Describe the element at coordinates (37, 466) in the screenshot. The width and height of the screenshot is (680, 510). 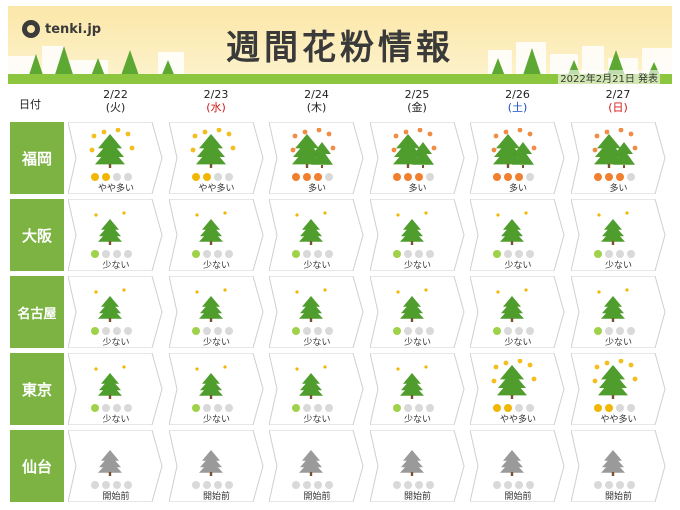
I see `city-name: 仙台` at that location.